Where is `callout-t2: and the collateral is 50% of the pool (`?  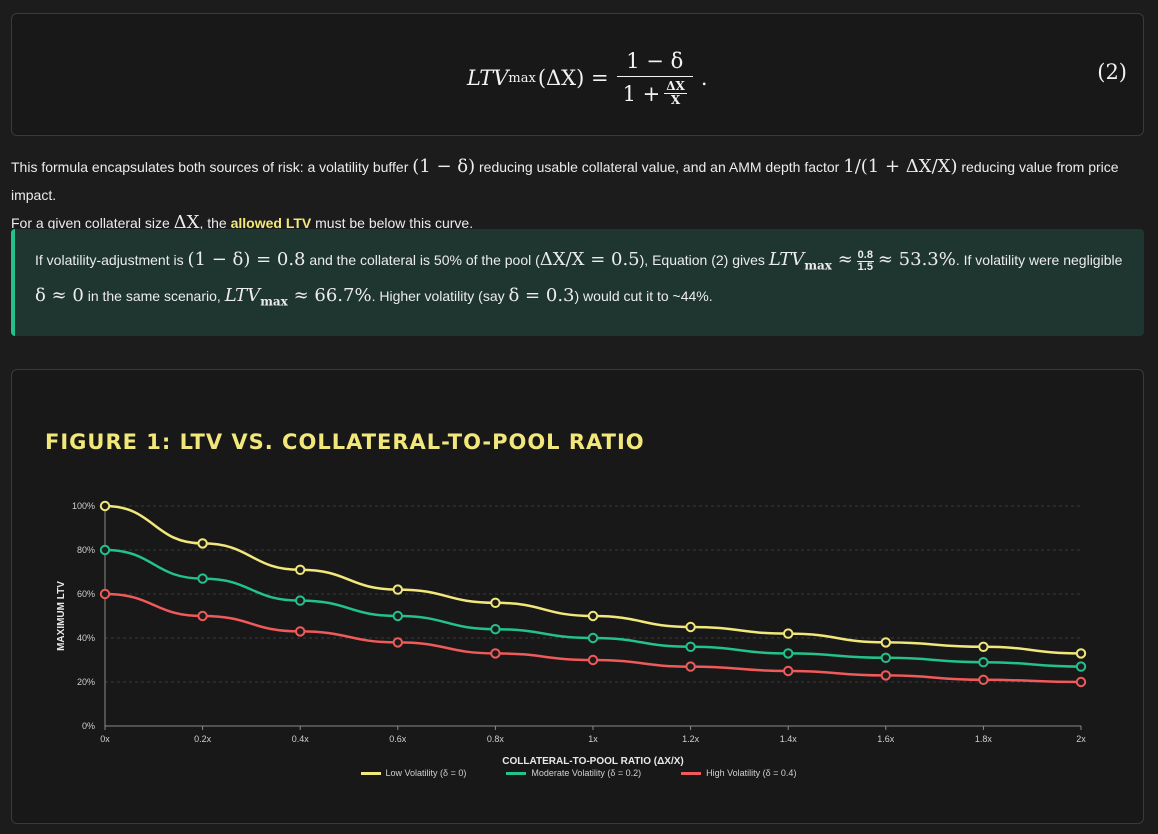
callout-t2: and the collateral is 50% of the pool ( is located at coordinates (424, 260).